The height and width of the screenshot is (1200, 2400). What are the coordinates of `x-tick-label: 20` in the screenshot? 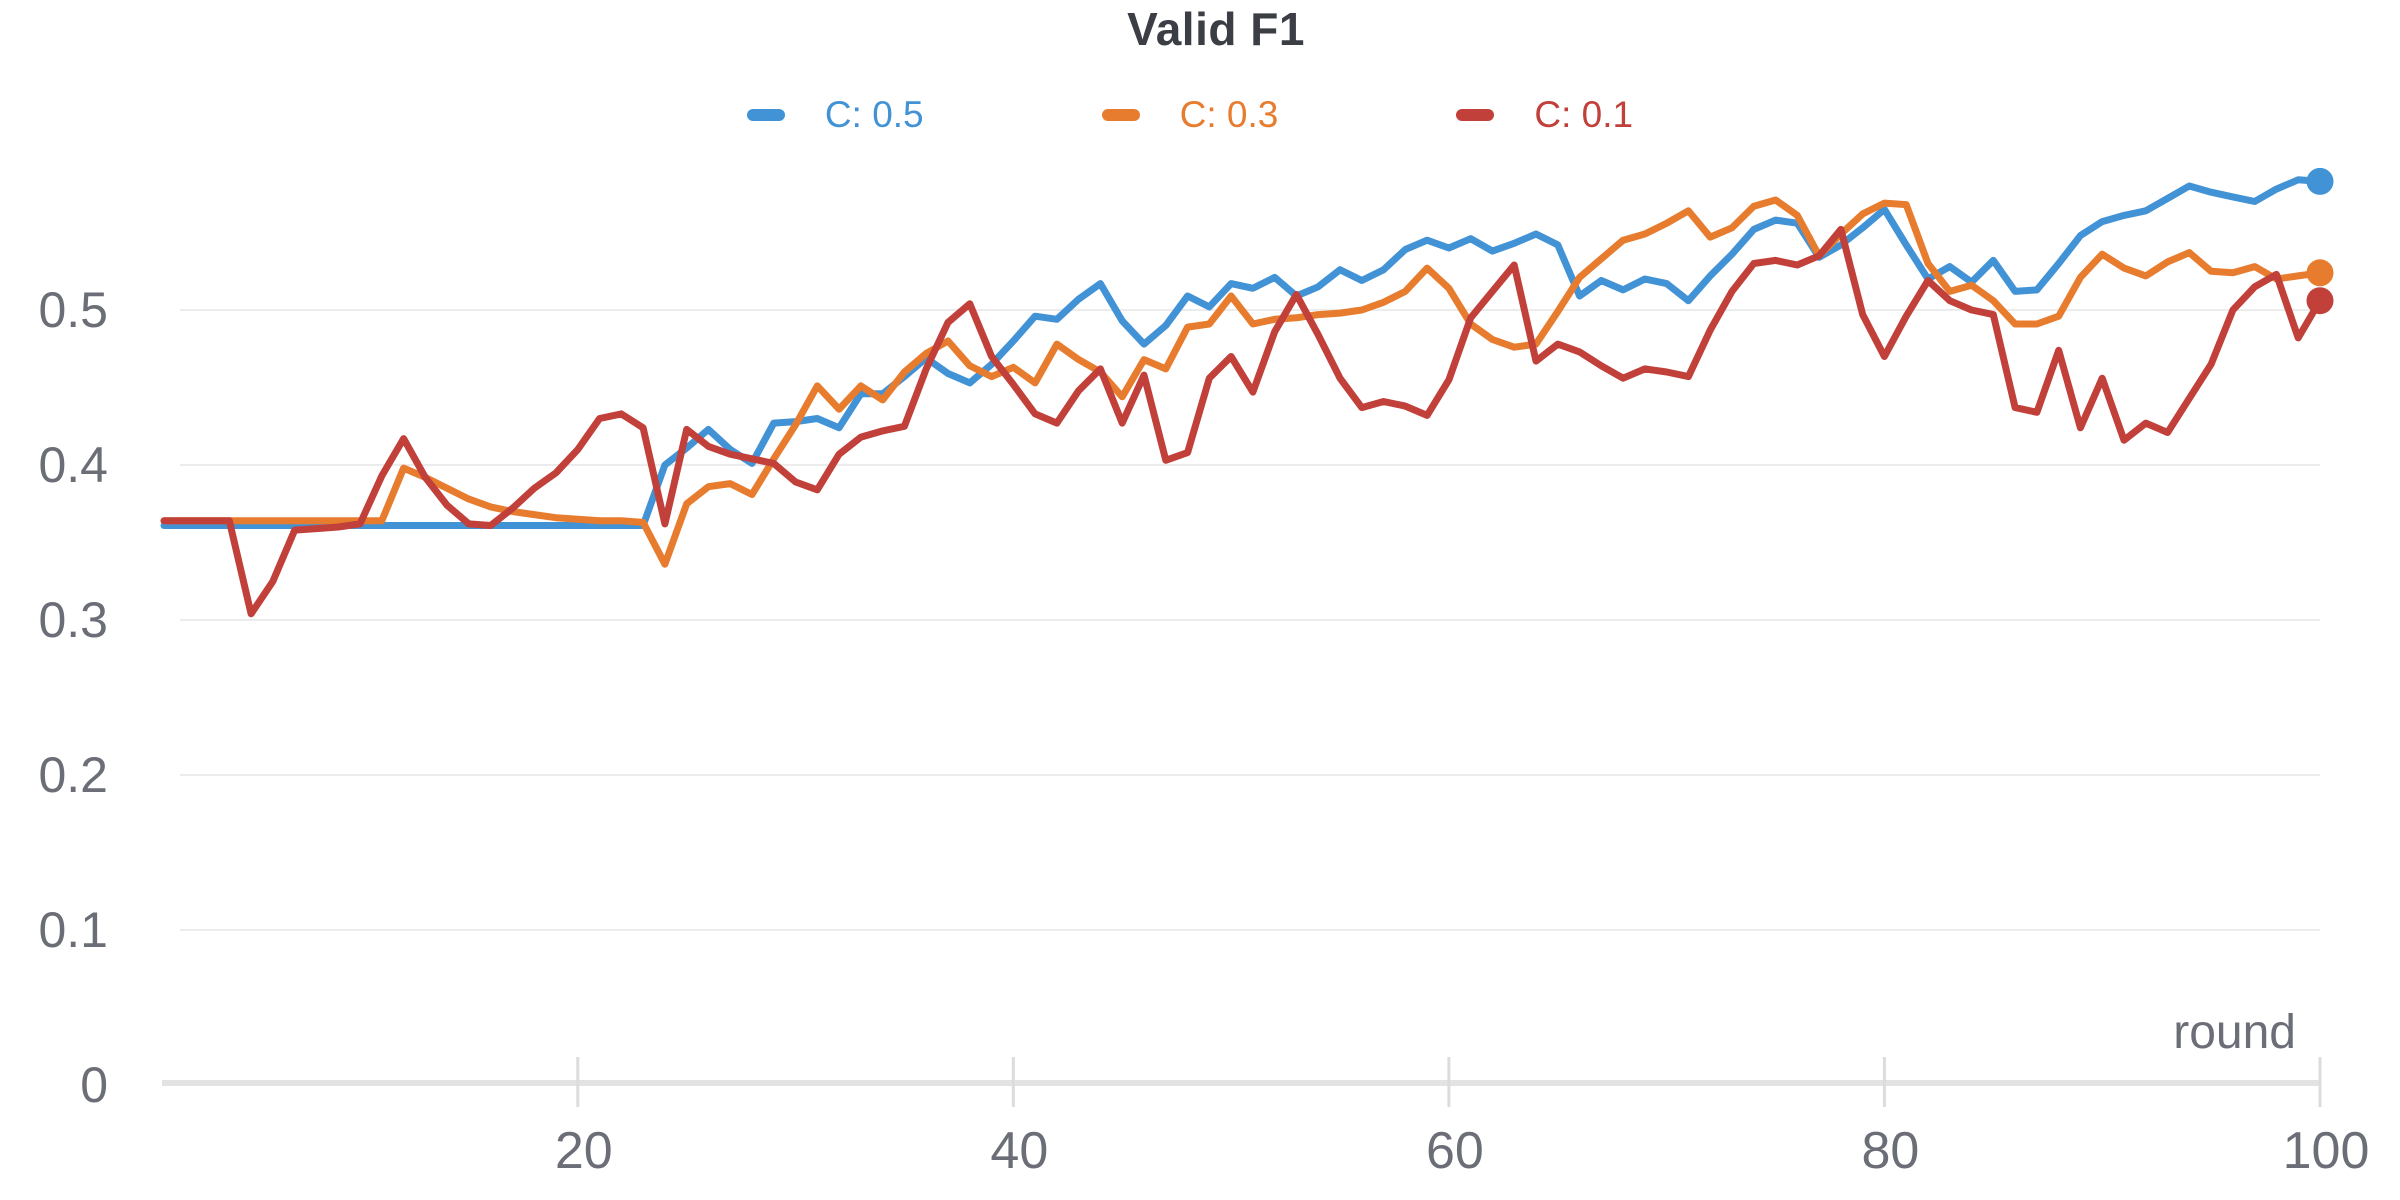 It's located at (584, 1151).